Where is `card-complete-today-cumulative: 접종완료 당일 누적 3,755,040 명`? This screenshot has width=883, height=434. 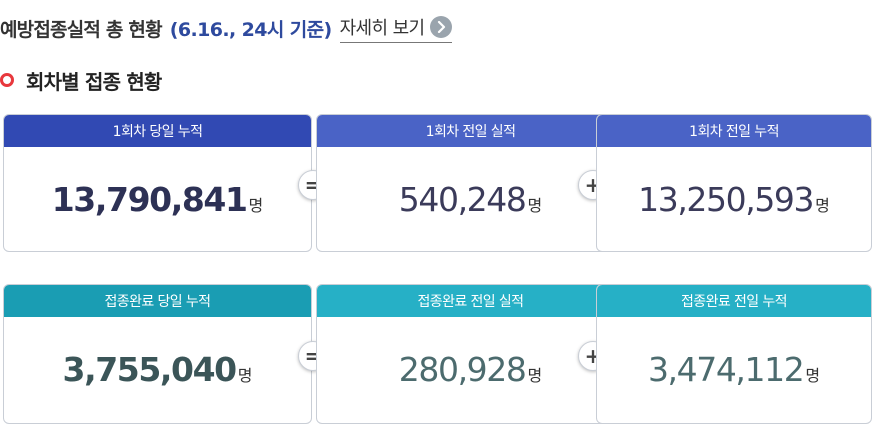 card-complete-today-cumulative: 접종완료 당일 누적 3,755,040 명 is located at coordinates (157, 354).